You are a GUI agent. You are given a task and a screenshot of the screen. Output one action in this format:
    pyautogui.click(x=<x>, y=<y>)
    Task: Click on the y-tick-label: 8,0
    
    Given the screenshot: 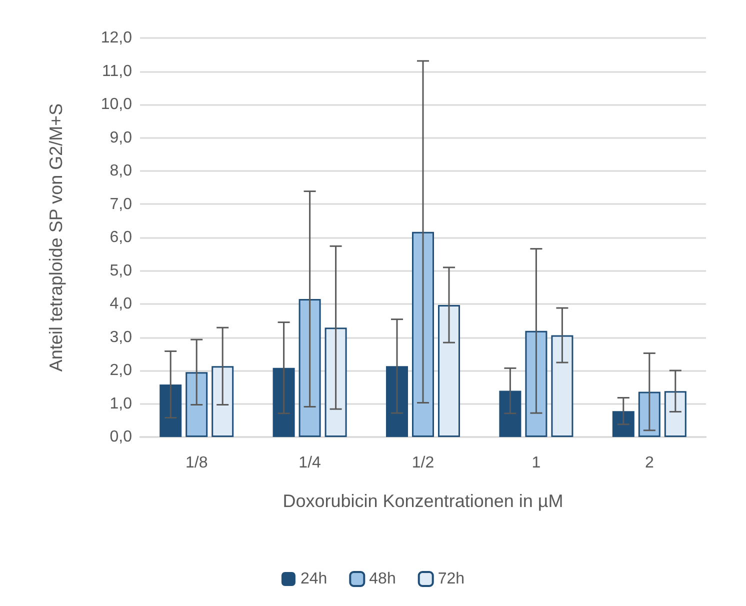 What is the action you would take?
    pyautogui.click(x=121, y=171)
    